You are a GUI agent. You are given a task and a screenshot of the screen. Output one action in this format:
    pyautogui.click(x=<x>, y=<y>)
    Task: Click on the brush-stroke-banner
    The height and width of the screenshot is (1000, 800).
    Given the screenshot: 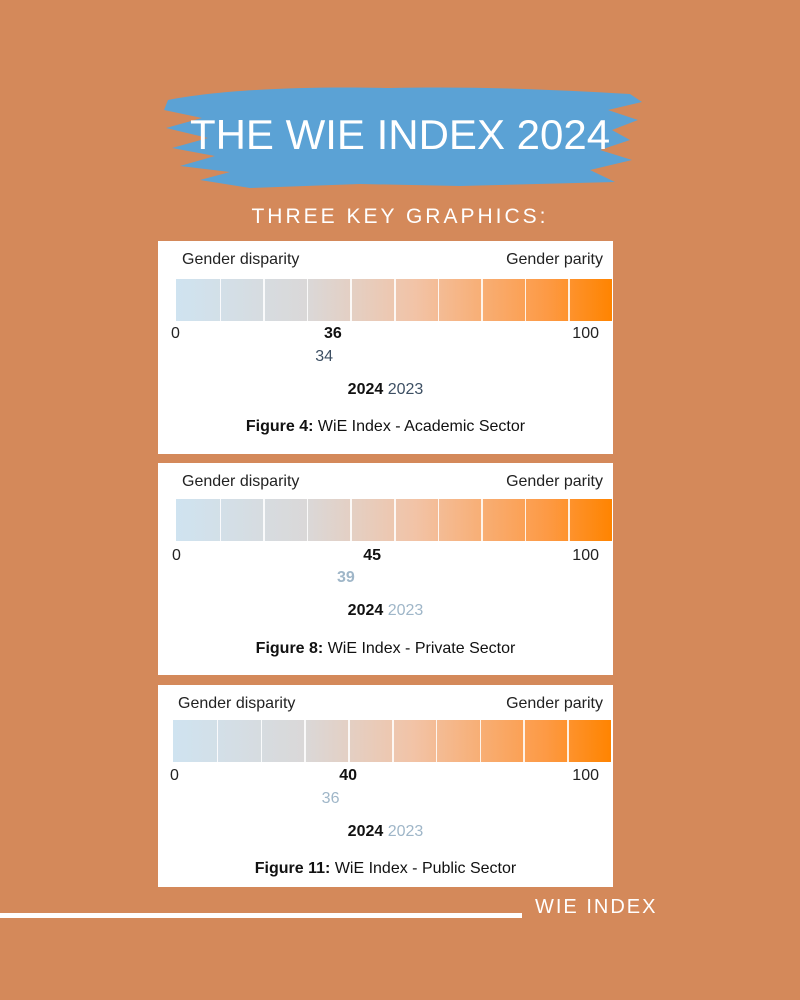 What is the action you would take?
    pyautogui.click(x=403, y=137)
    